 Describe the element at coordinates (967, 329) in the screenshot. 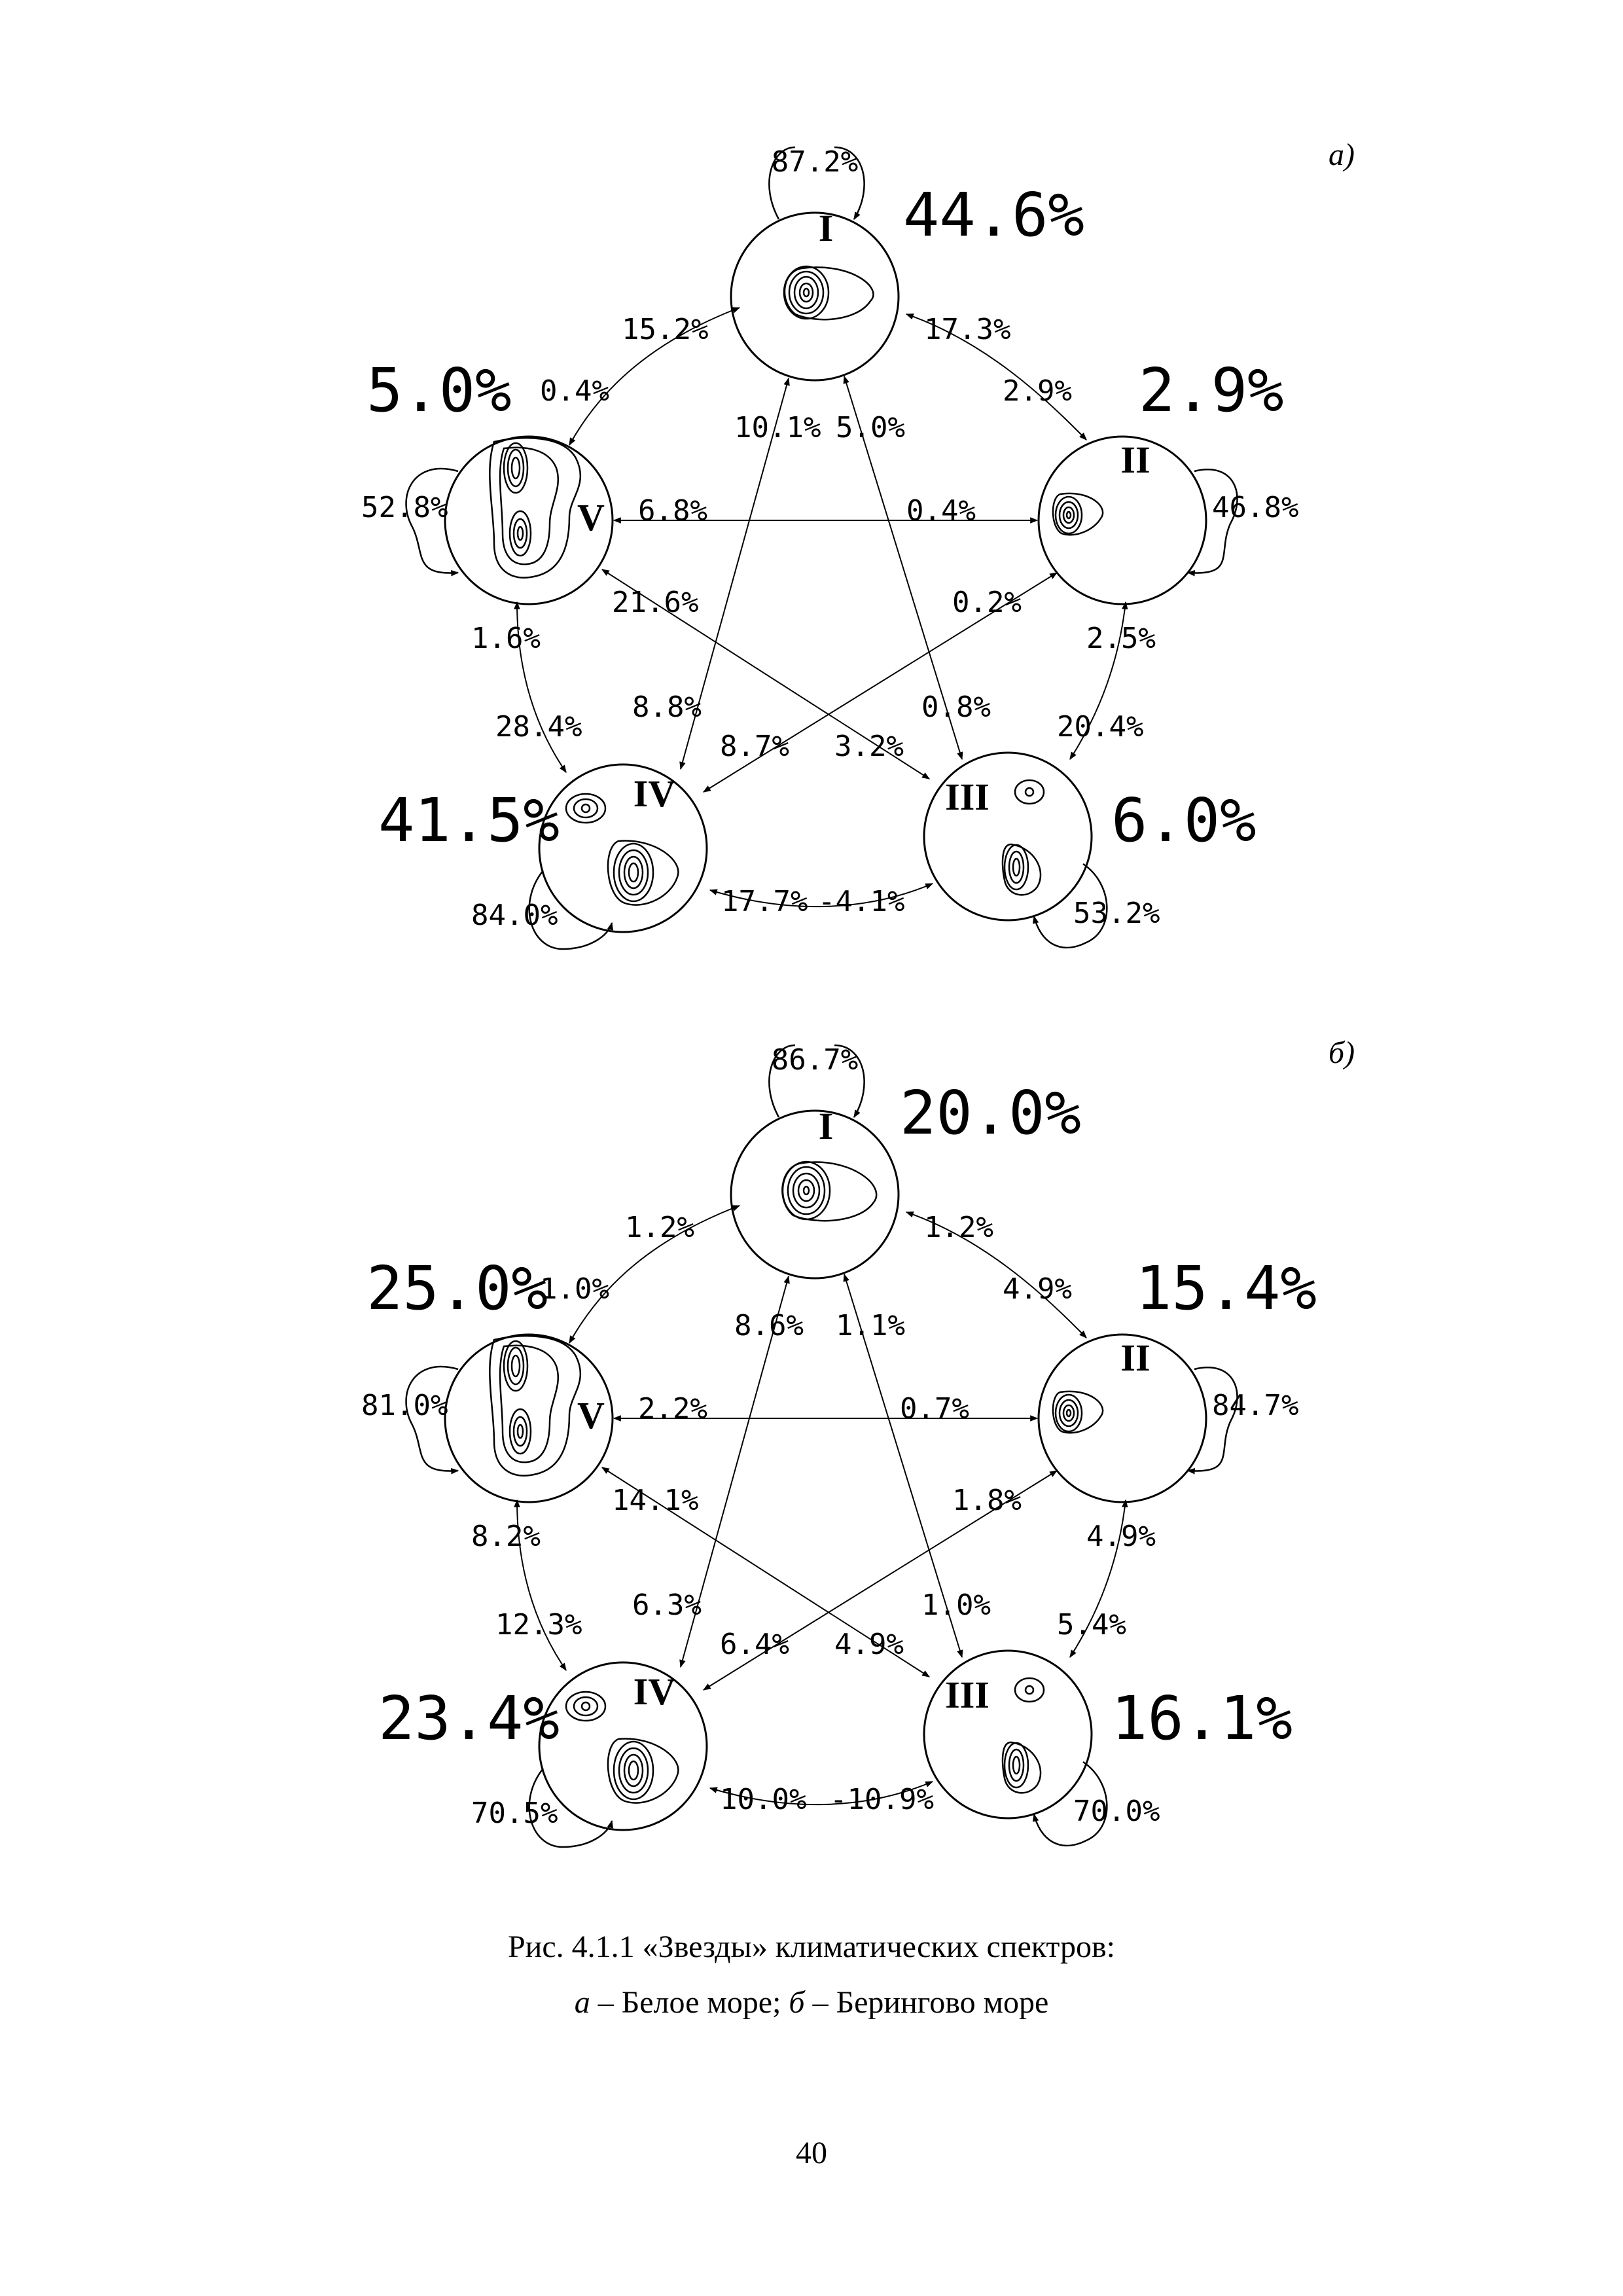

I see `panel-a-label-I-II: 17.3%` at that location.